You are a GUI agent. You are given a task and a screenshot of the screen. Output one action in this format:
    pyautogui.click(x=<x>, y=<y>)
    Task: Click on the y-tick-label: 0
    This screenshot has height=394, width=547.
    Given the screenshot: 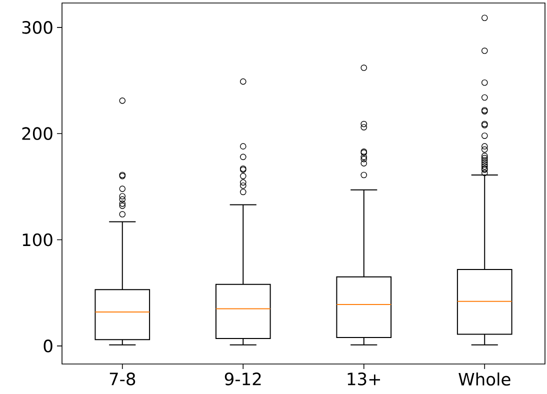 What is the action you would take?
    pyautogui.click(x=48, y=346)
    